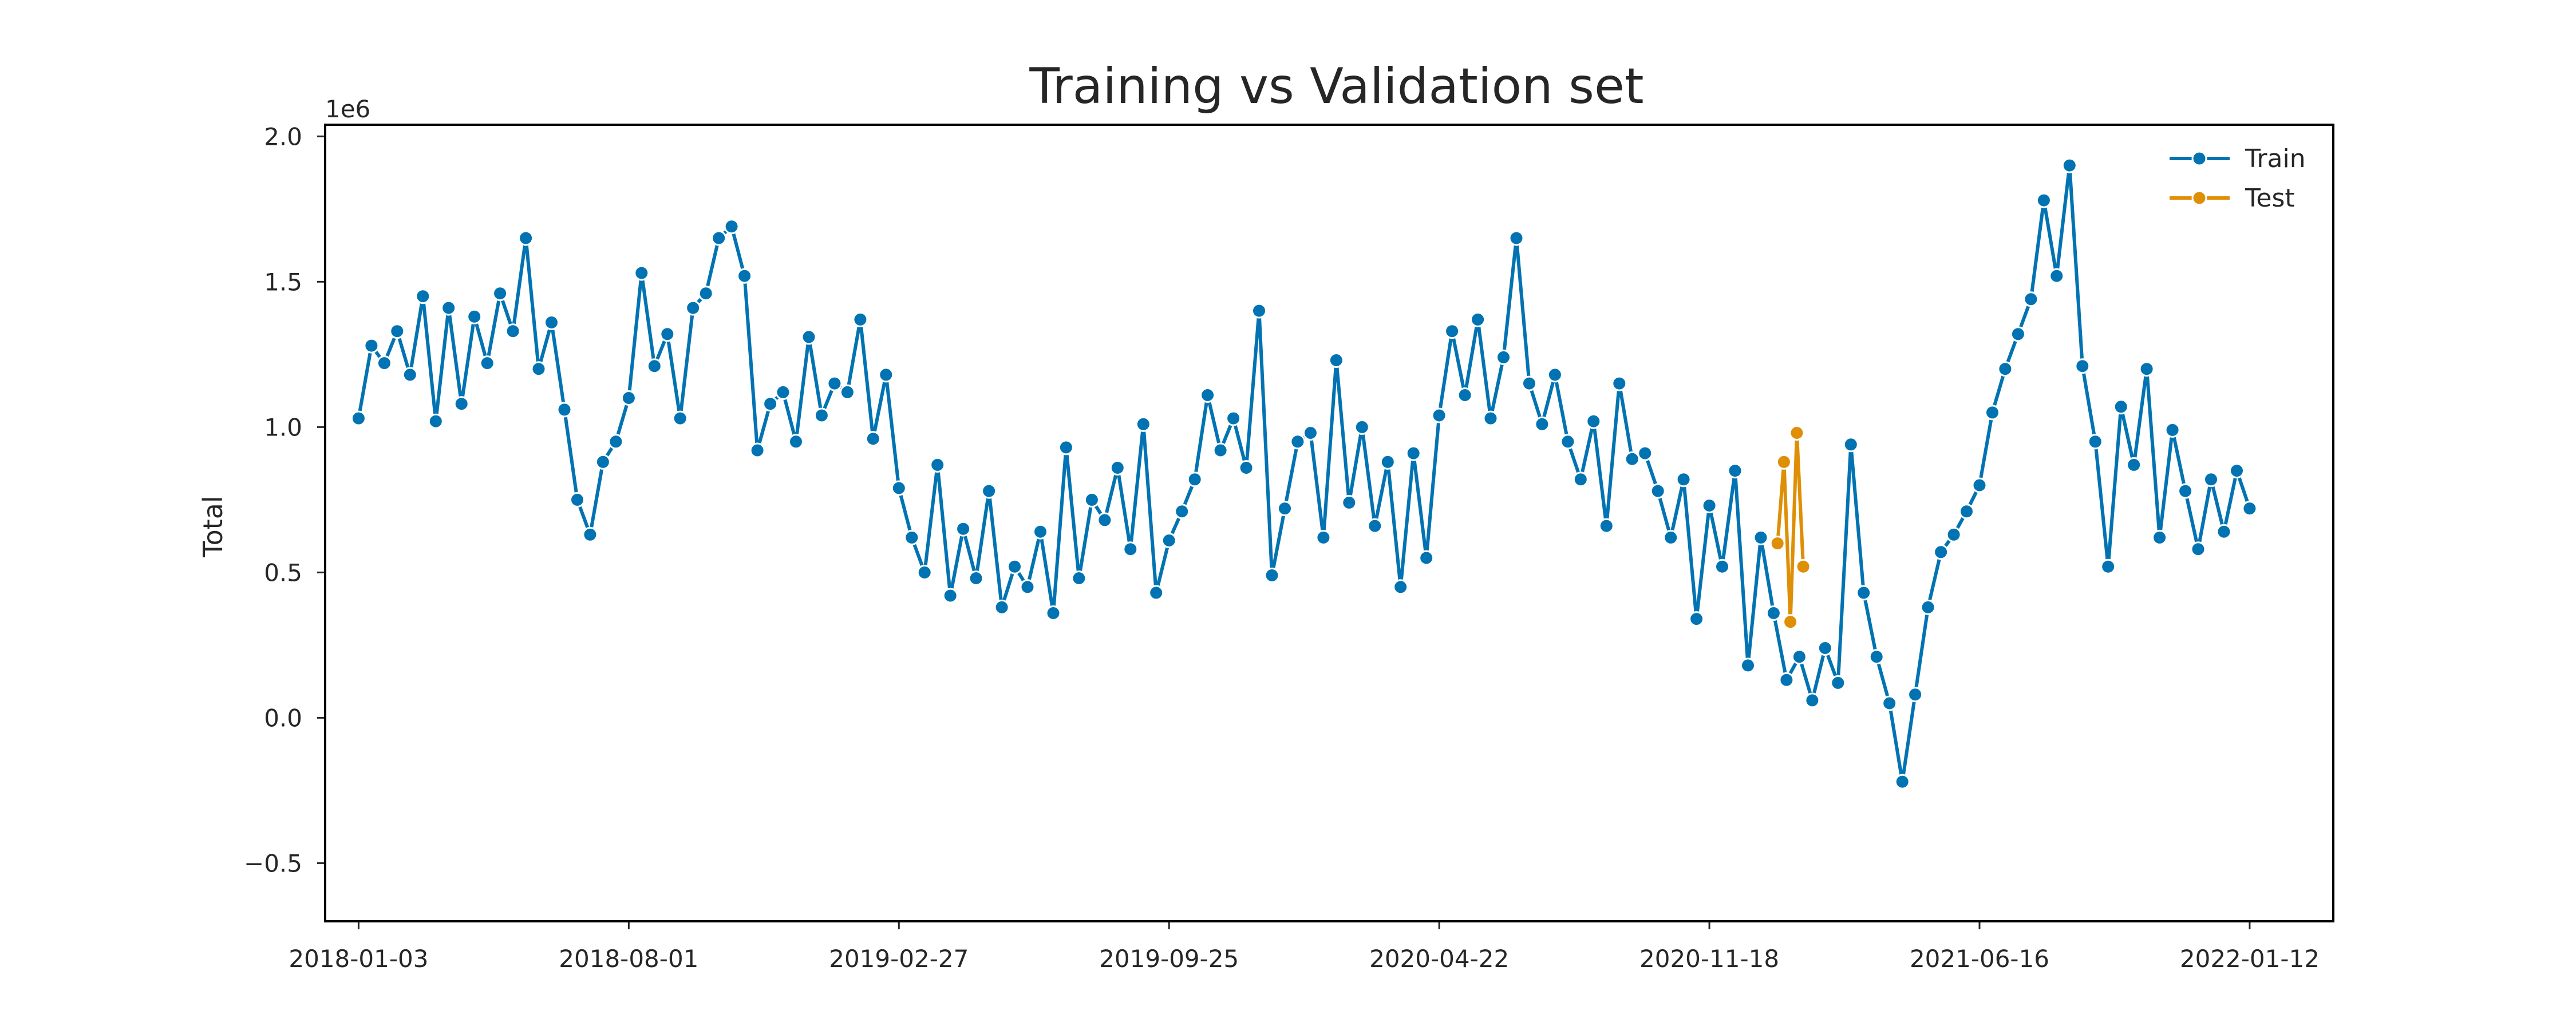 Image resolution: width=2576 pixels, height=1030 pixels. What do you see at coordinates (899, 959) in the screenshot?
I see `x-tick-label: 2019-02-27` at bounding box center [899, 959].